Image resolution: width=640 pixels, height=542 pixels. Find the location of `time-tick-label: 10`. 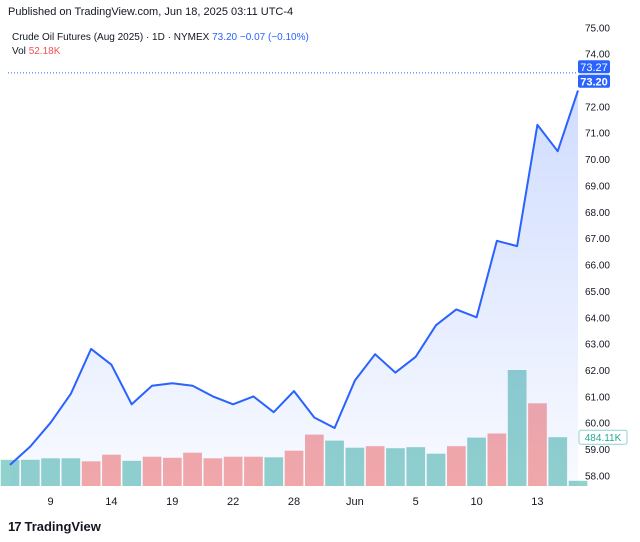

time-tick-label: 10 is located at coordinates (476, 502).